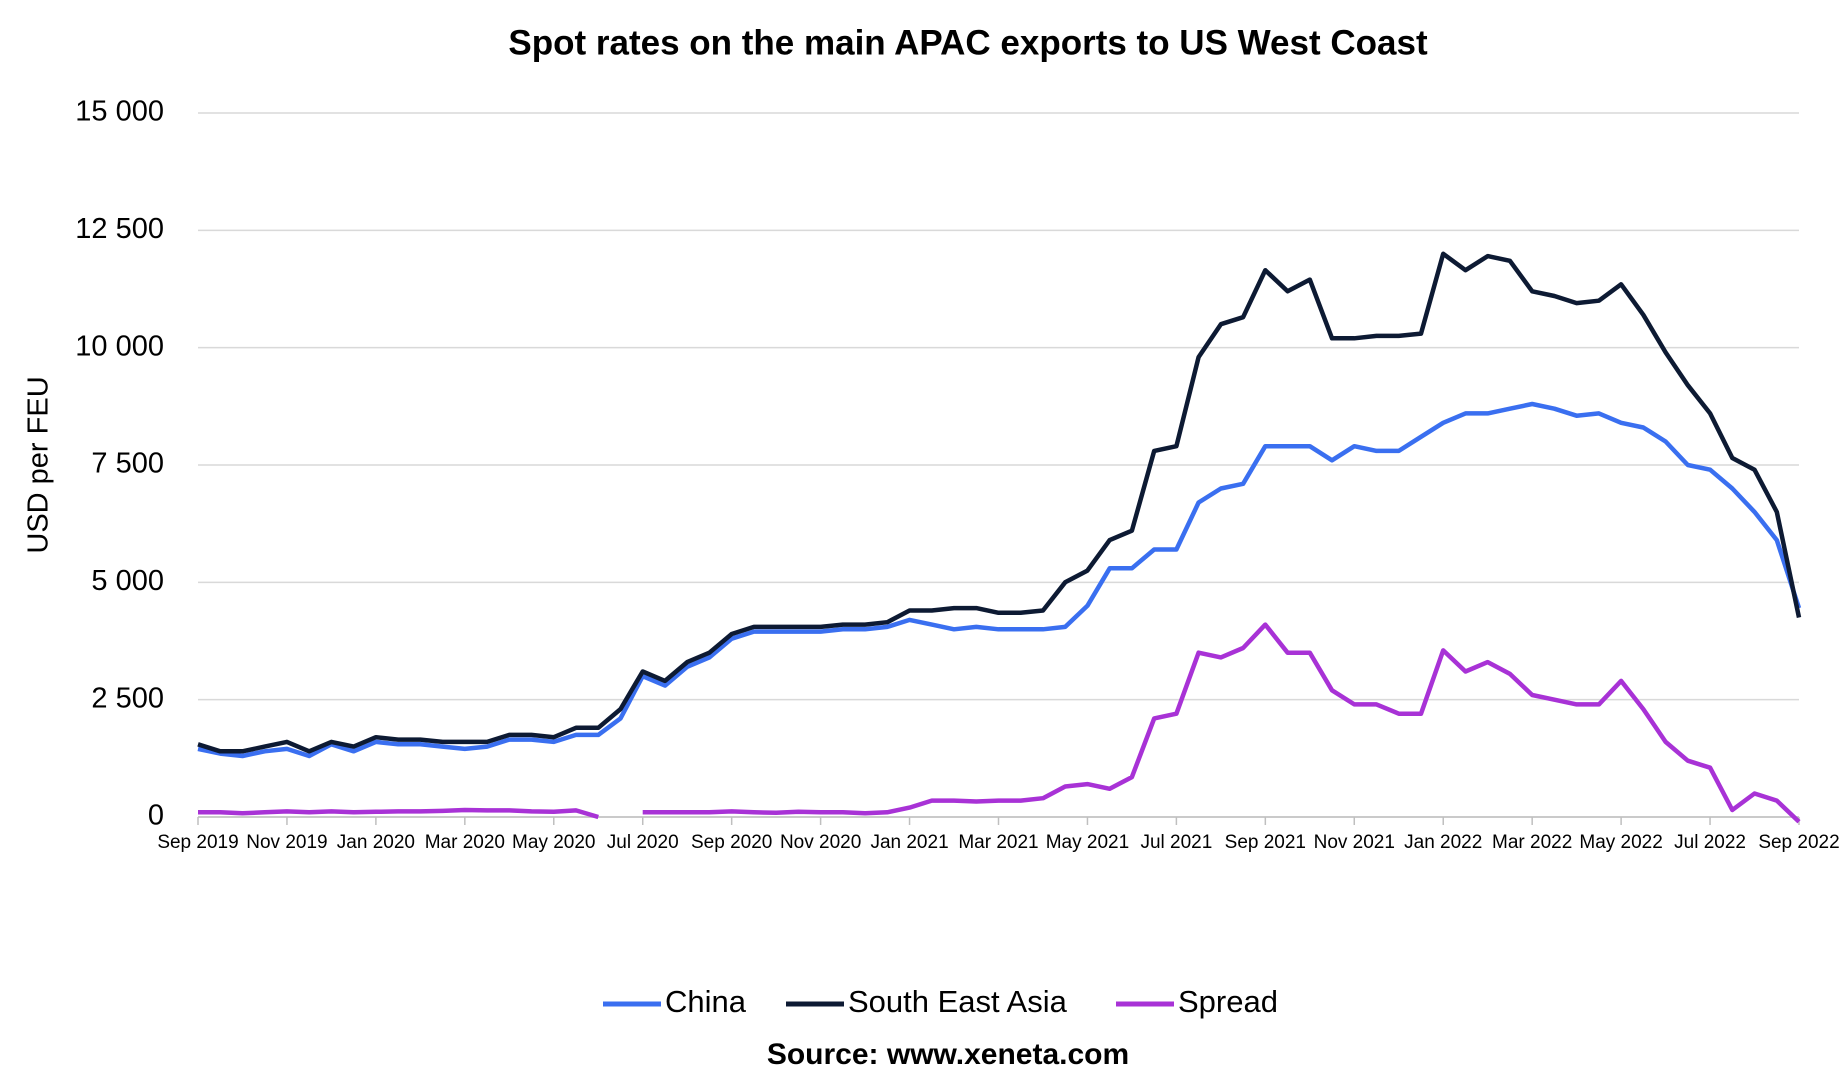  Describe the element at coordinates (1087, 842) in the screenshot. I see `x-tick-label: May 2021` at that location.